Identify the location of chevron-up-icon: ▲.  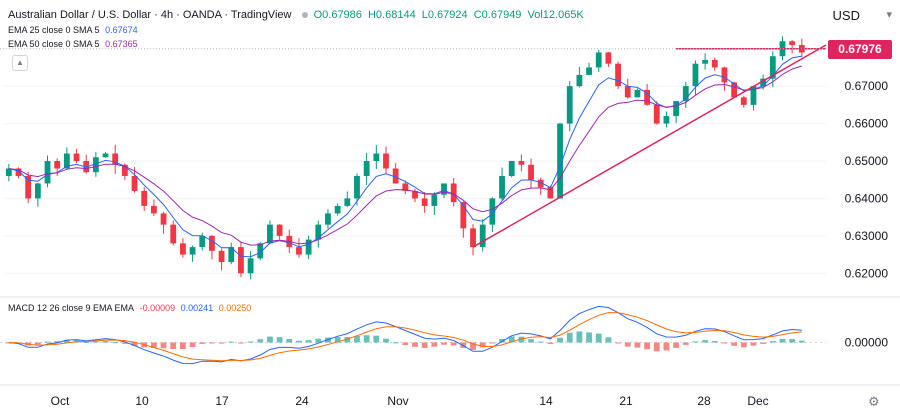
(20, 63).